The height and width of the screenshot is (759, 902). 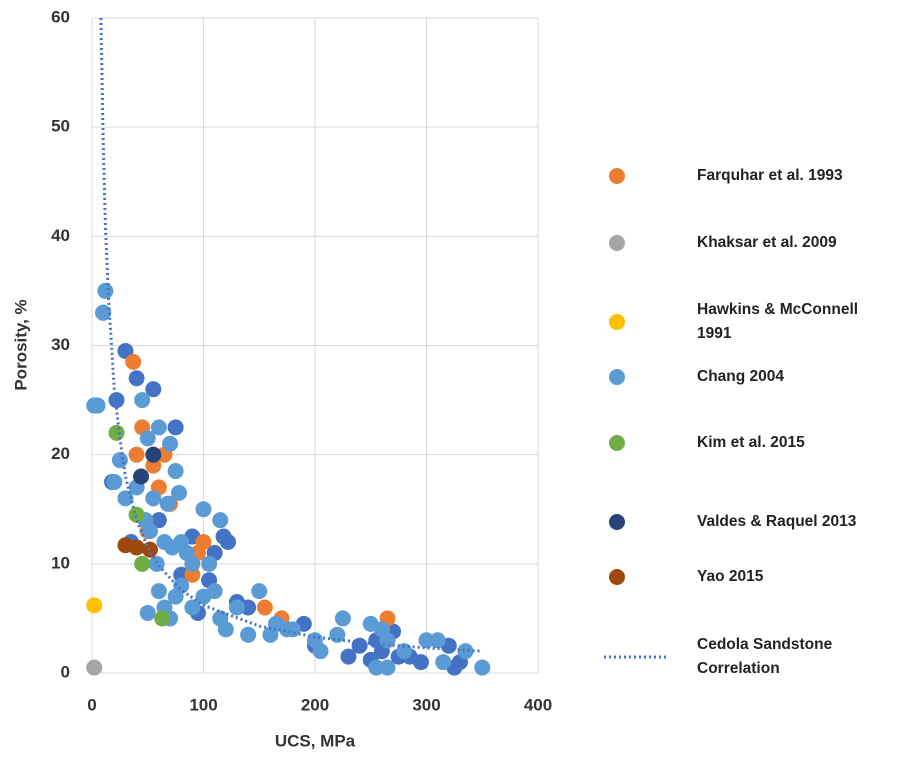 What do you see at coordinates (538, 704) in the screenshot?
I see `x-tick-label: 400` at bounding box center [538, 704].